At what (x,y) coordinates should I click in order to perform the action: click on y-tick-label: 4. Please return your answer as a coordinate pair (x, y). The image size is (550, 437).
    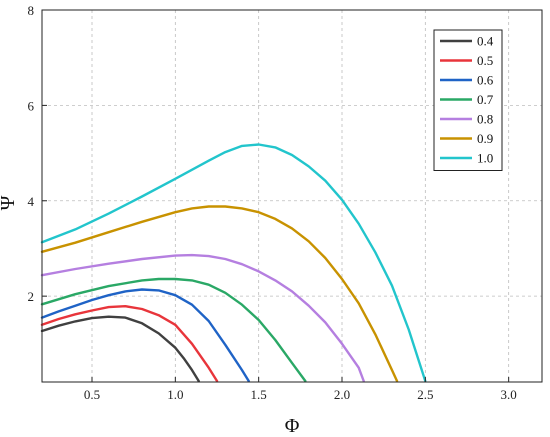
    Looking at the image, I should click on (31, 201).